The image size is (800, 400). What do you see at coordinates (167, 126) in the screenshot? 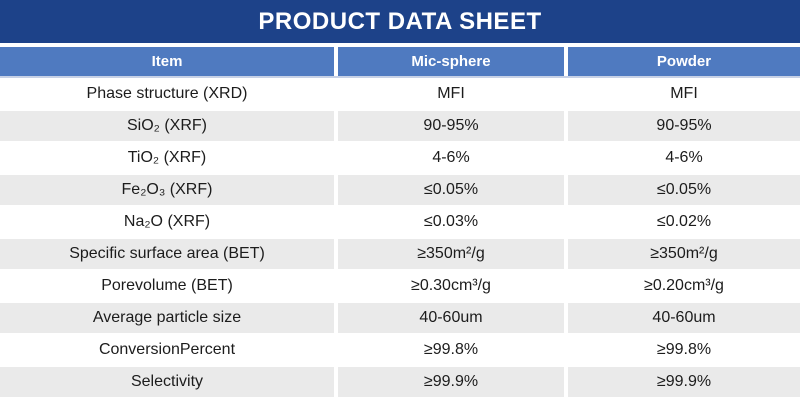
I see `item-cell: SiO₂ (XRF)` at bounding box center [167, 126].